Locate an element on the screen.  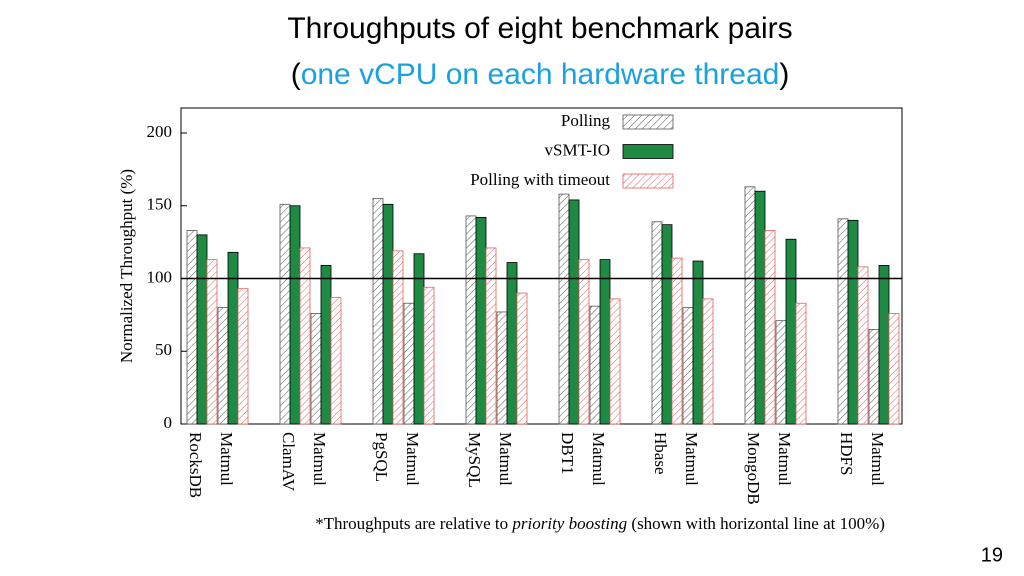
x-tick-label: HDFS is located at coordinates (846, 453).